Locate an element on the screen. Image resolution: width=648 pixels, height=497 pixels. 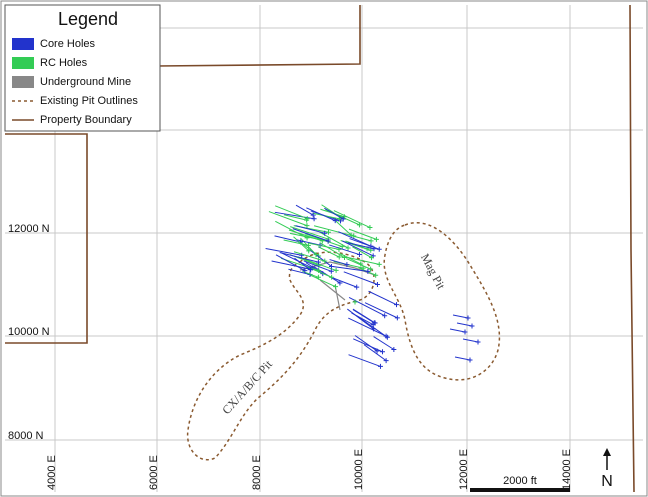
boundary-line is located at coordinates (46, 238).